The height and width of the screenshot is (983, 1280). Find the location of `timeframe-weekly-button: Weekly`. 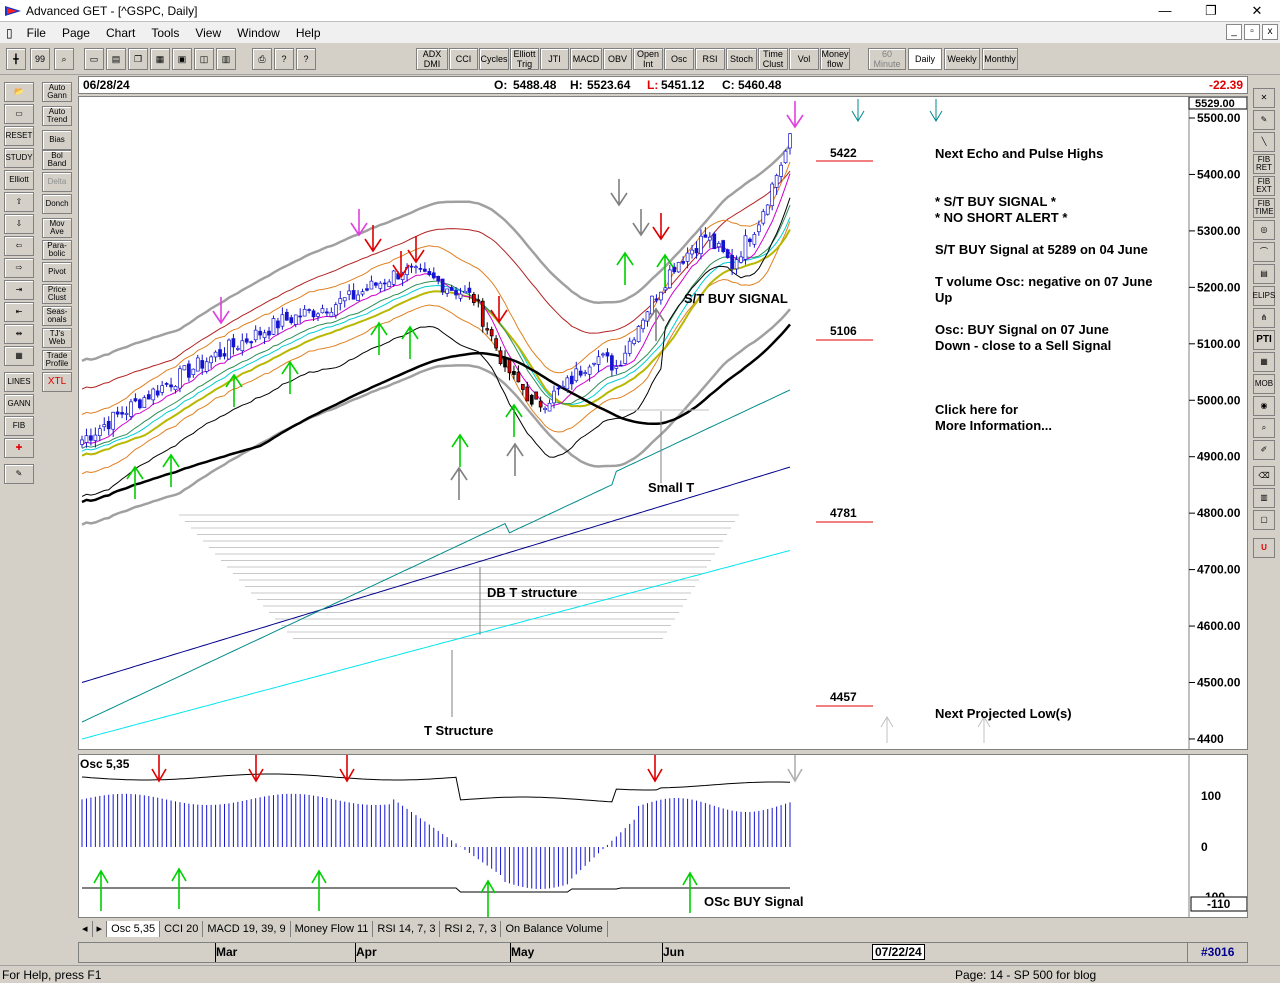

timeframe-weekly-button: Weekly is located at coordinates (962, 59).